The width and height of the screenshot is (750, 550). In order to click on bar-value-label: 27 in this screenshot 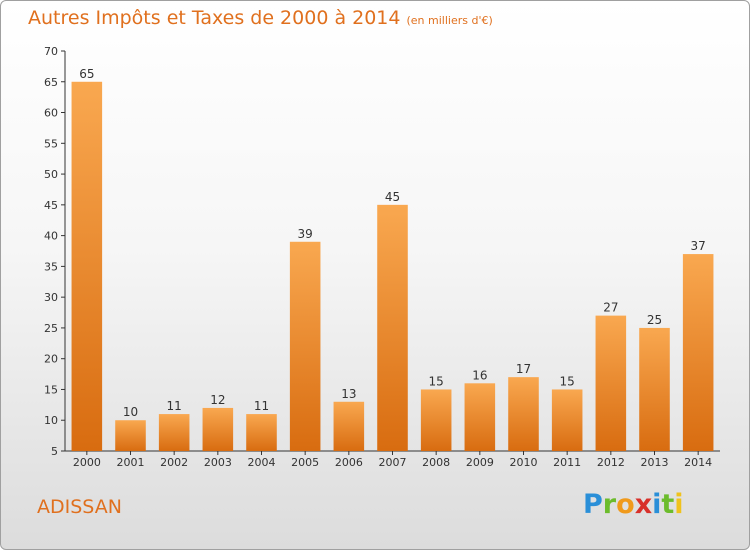, I will do `click(610, 308)`.